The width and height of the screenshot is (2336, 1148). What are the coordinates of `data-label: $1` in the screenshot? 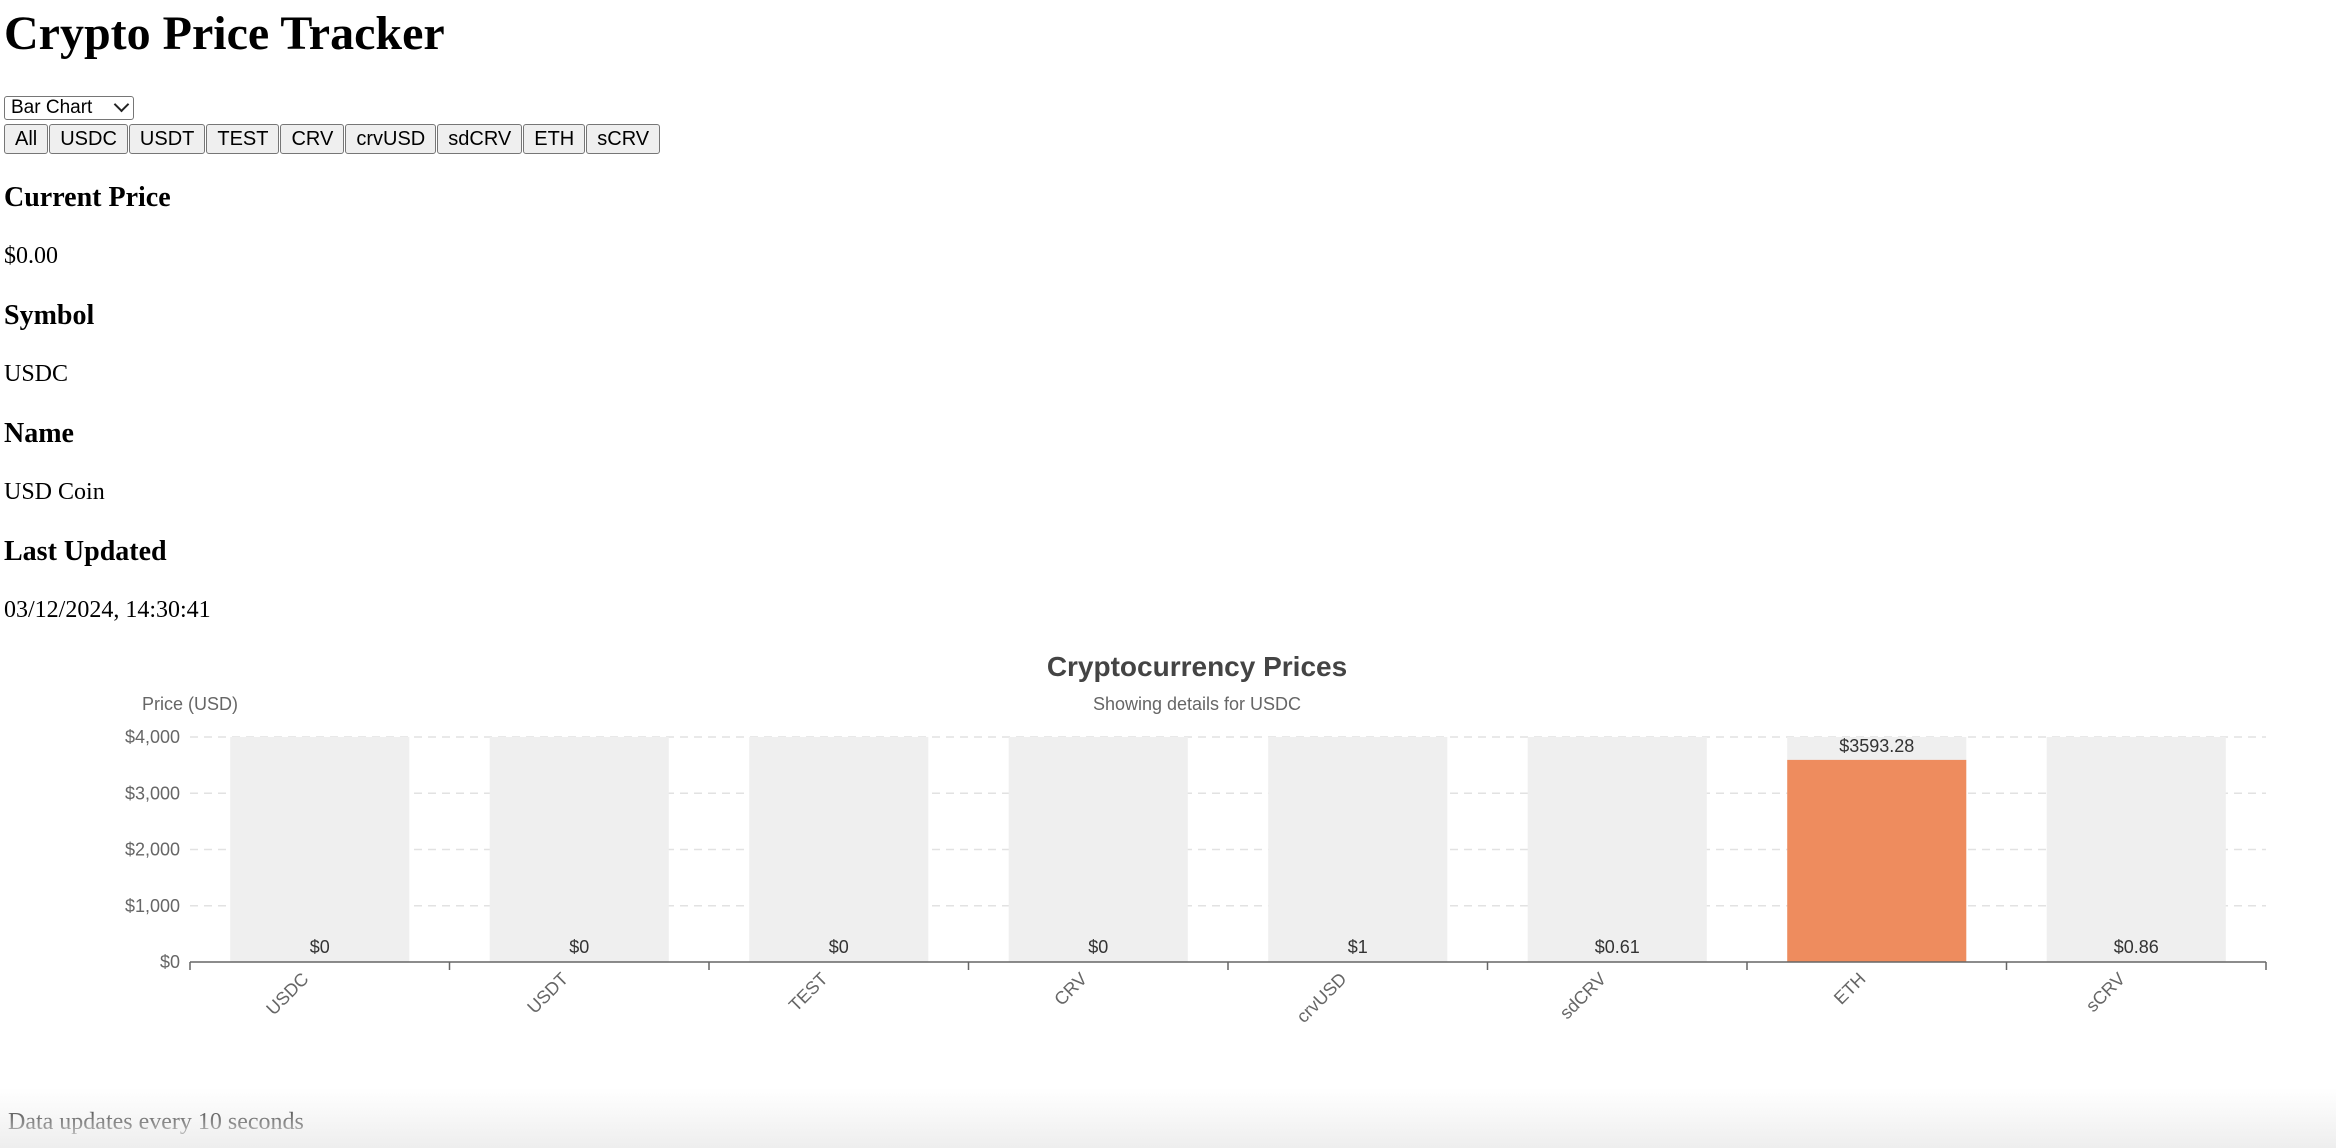 It's located at (1358, 947).